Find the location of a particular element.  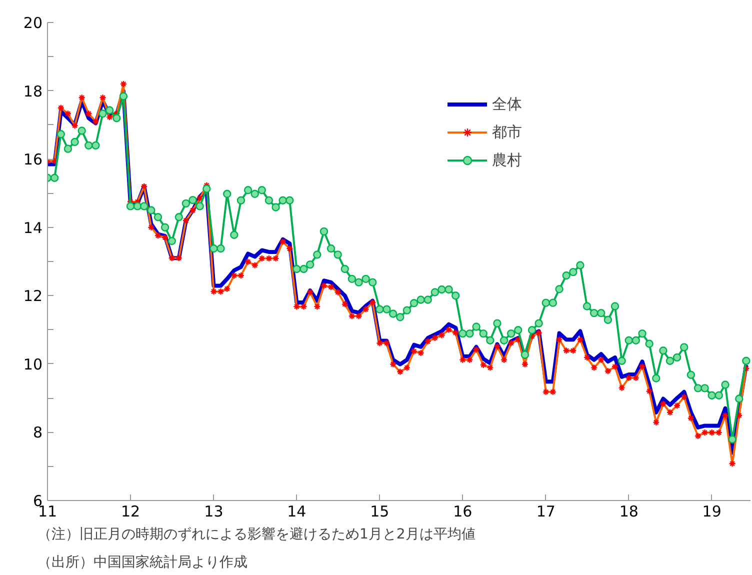

x-tick-label: 14 is located at coordinates (296, 511).